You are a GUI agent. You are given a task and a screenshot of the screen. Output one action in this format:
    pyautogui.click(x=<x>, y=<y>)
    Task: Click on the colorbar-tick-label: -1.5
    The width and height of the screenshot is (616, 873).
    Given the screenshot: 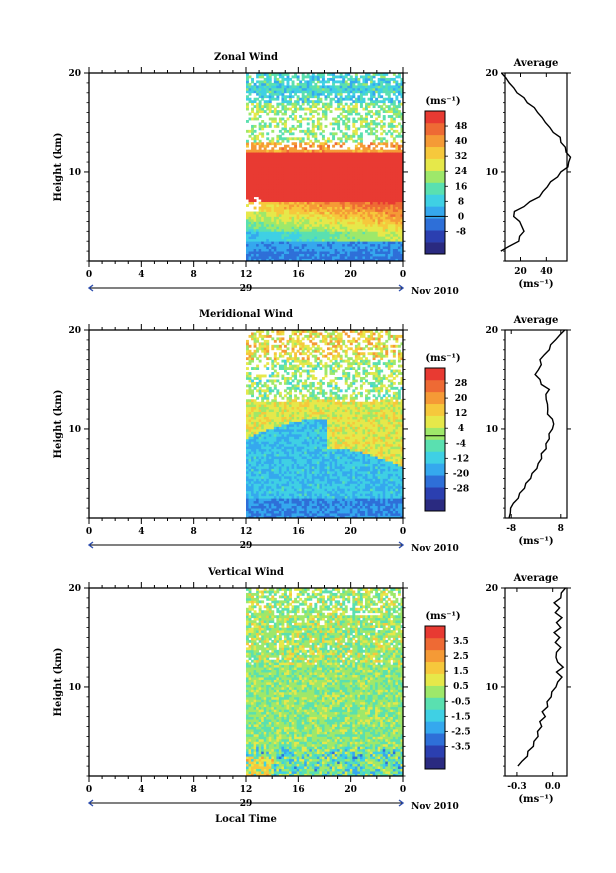 What is the action you would take?
    pyautogui.click(x=460, y=717)
    